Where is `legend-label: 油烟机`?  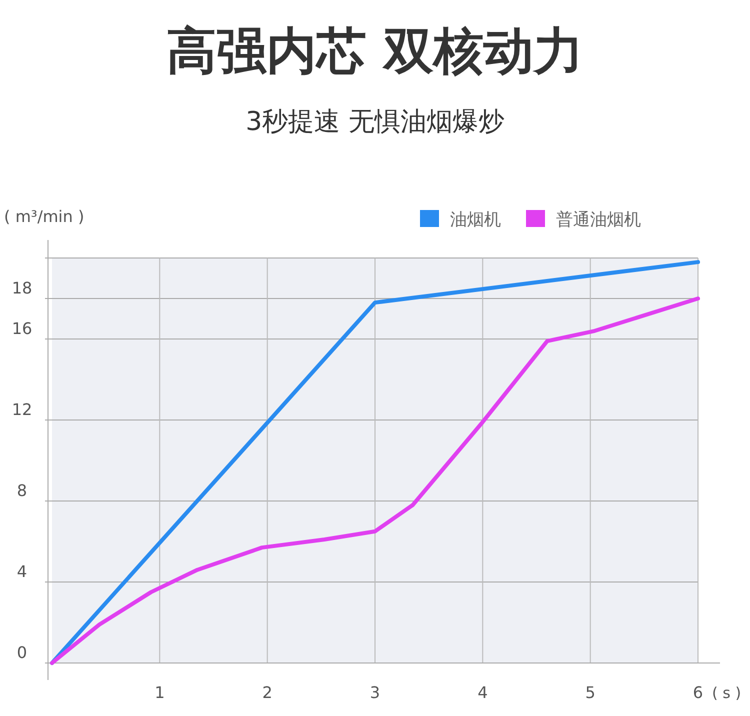
legend-label: 油烟机 is located at coordinates (475, 220).